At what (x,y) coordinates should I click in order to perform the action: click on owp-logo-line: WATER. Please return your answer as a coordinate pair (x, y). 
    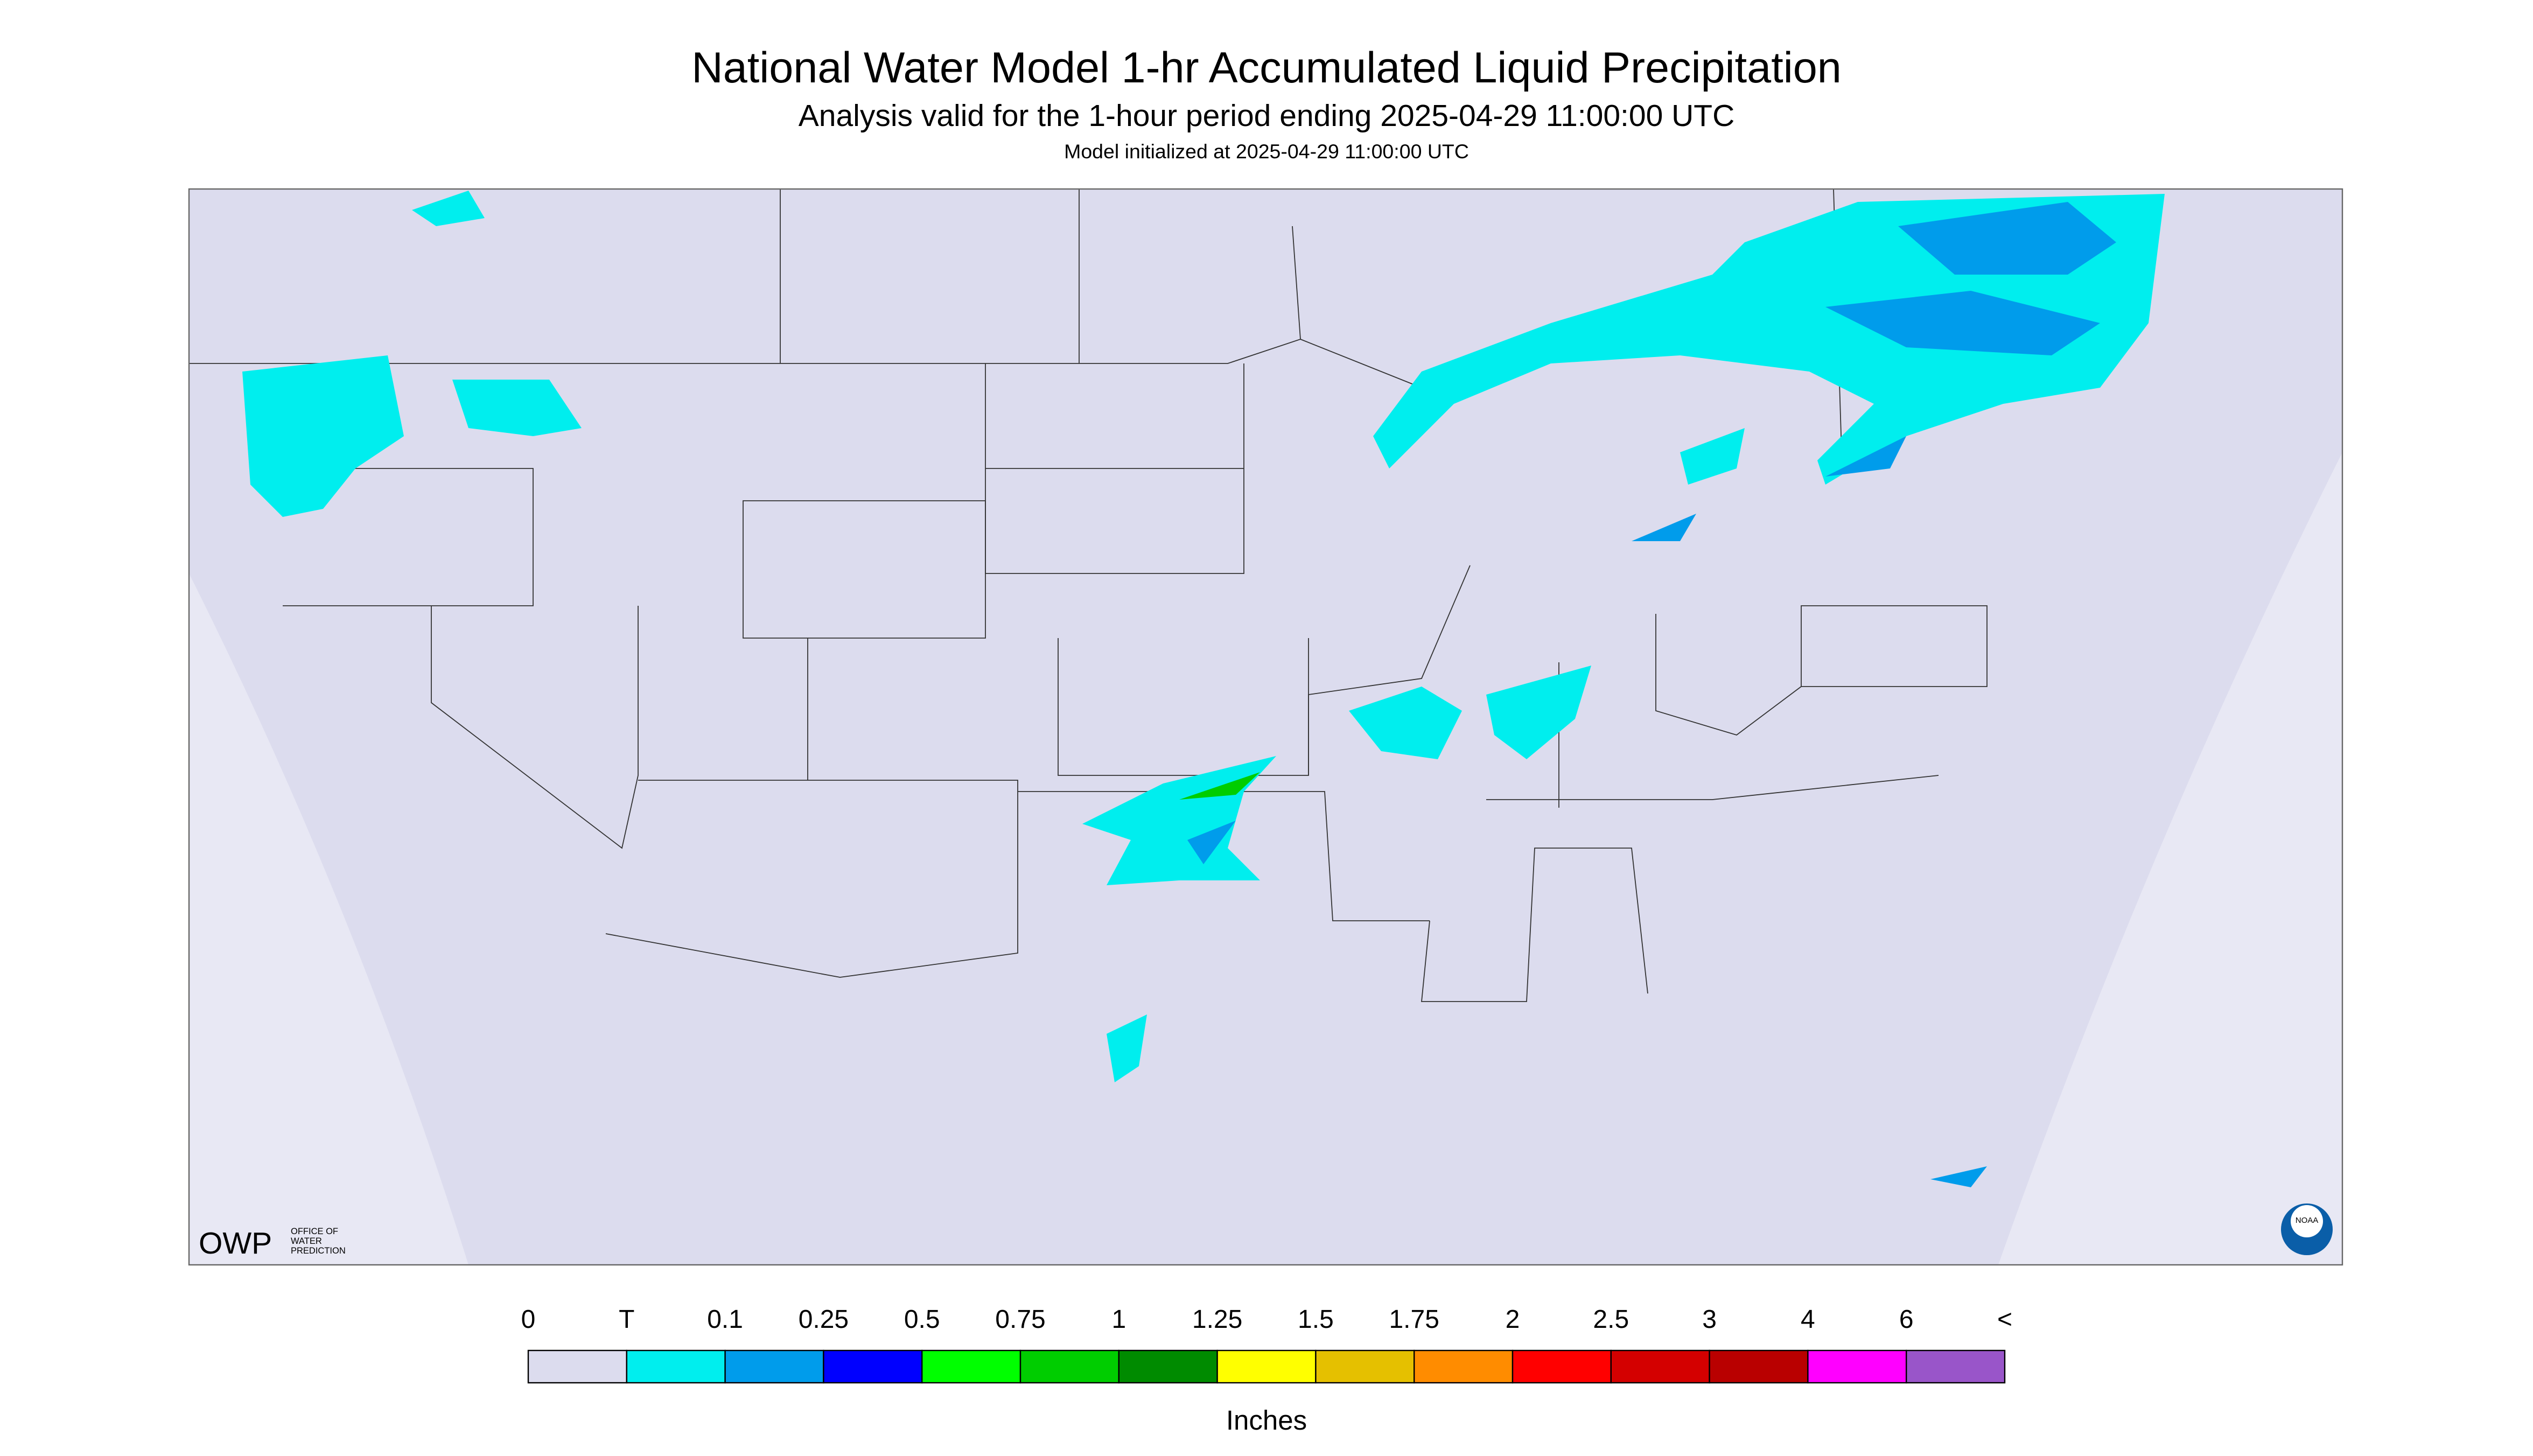
    Looking at the image, I should click on (306, 1241).